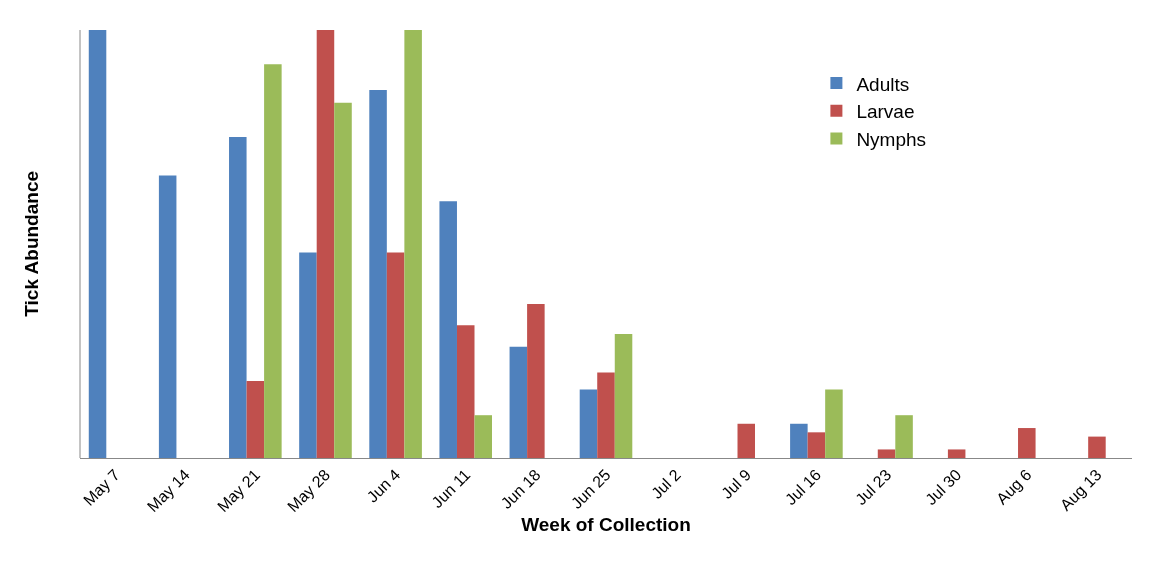 The image size is (1157, 578). What do you see at coordinates (873, 487) in the screenshot?
I see `x-tick-label: Jul 23` at bounding box center [873, 487].